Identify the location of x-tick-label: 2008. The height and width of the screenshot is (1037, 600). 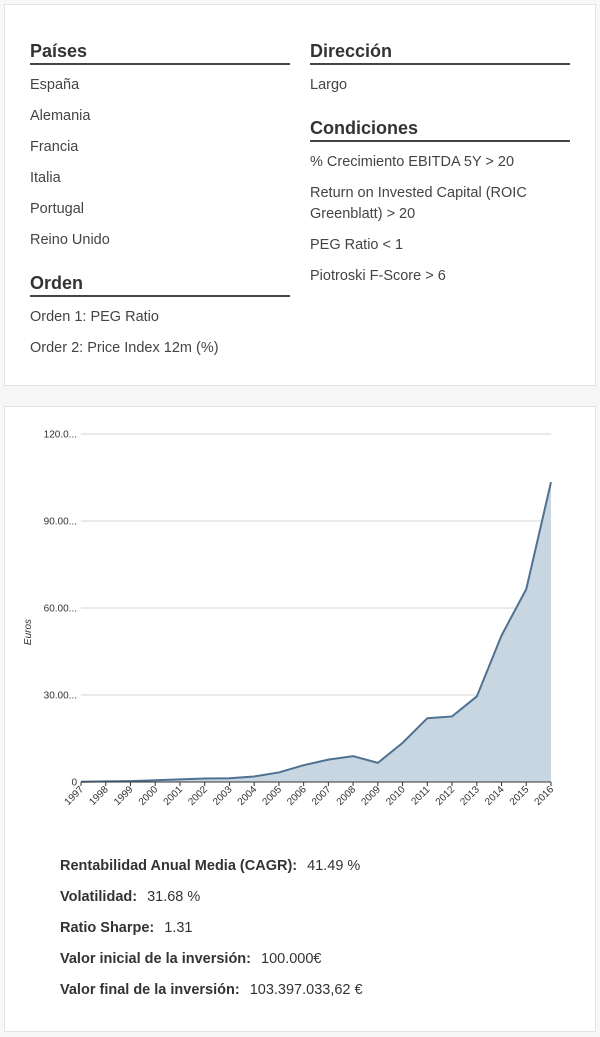
(347, 796).